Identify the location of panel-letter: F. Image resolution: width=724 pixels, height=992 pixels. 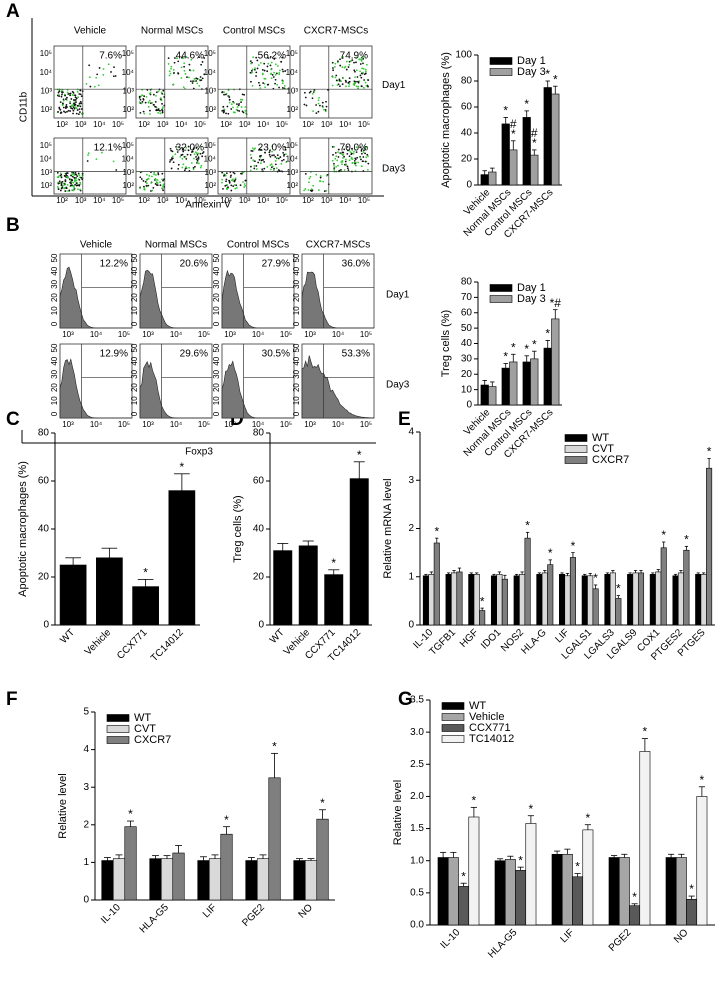
(12, 699).